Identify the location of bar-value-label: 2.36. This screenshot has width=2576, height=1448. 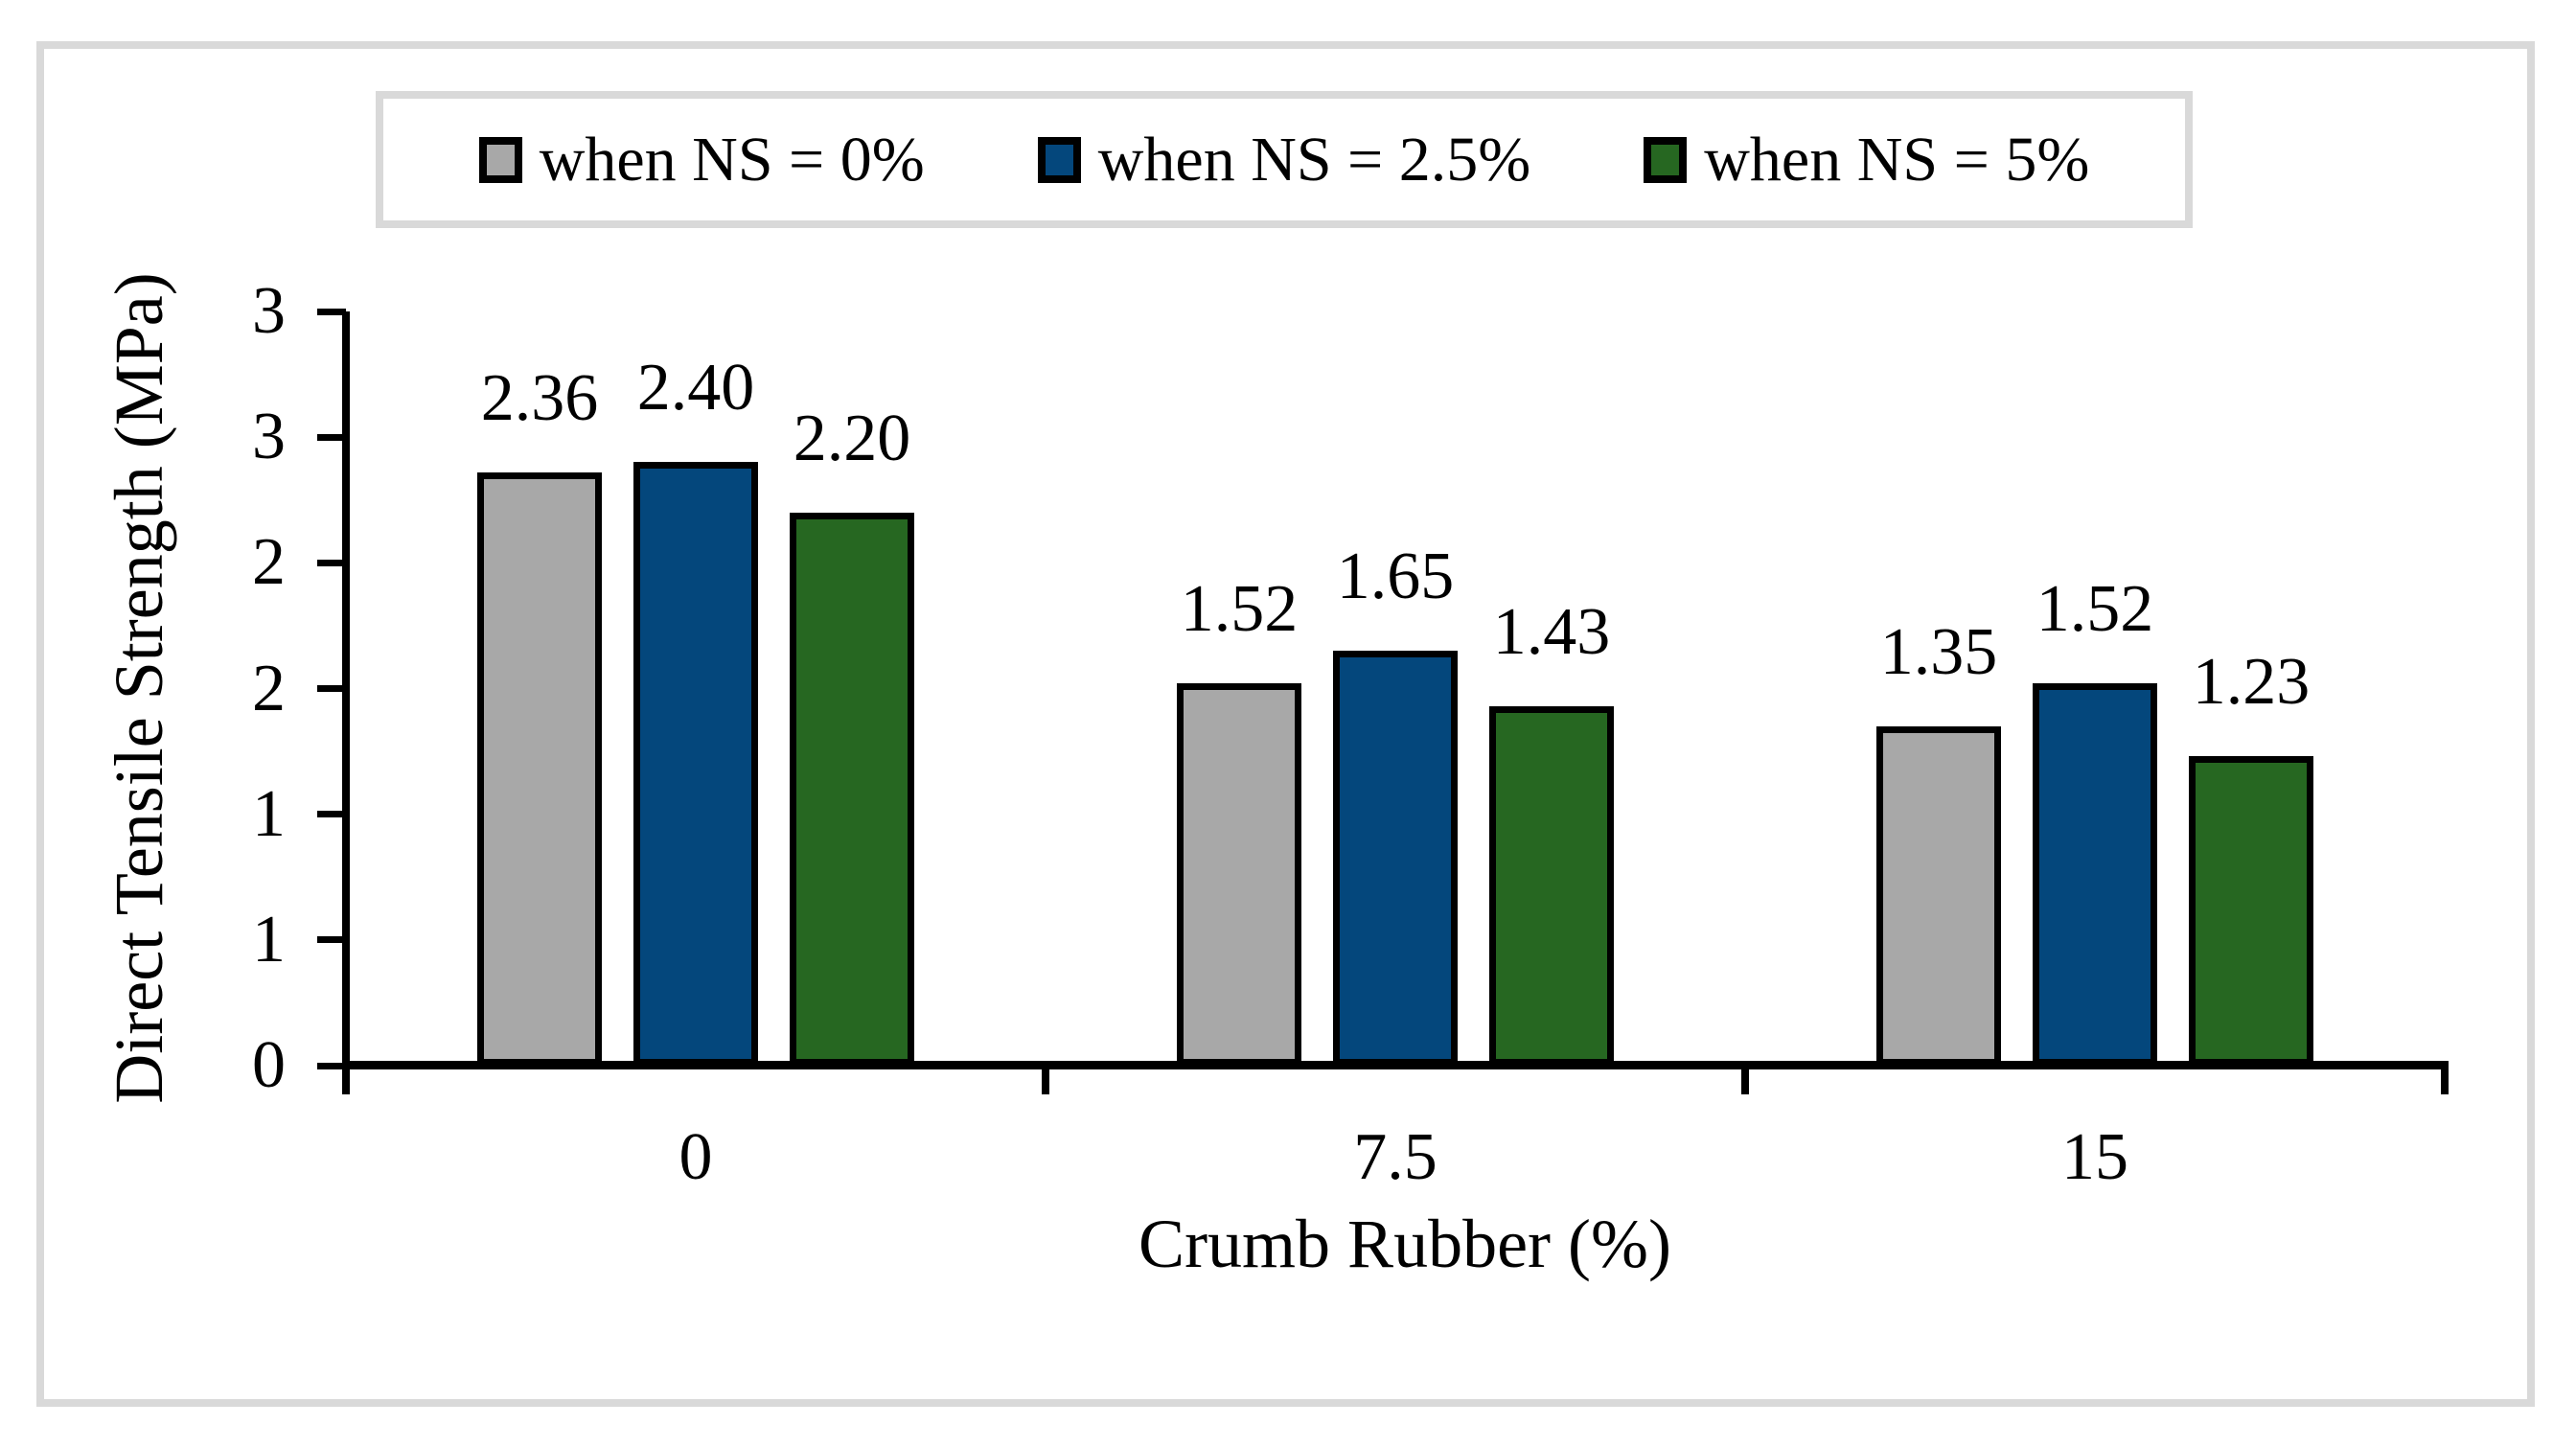
(539, 397).